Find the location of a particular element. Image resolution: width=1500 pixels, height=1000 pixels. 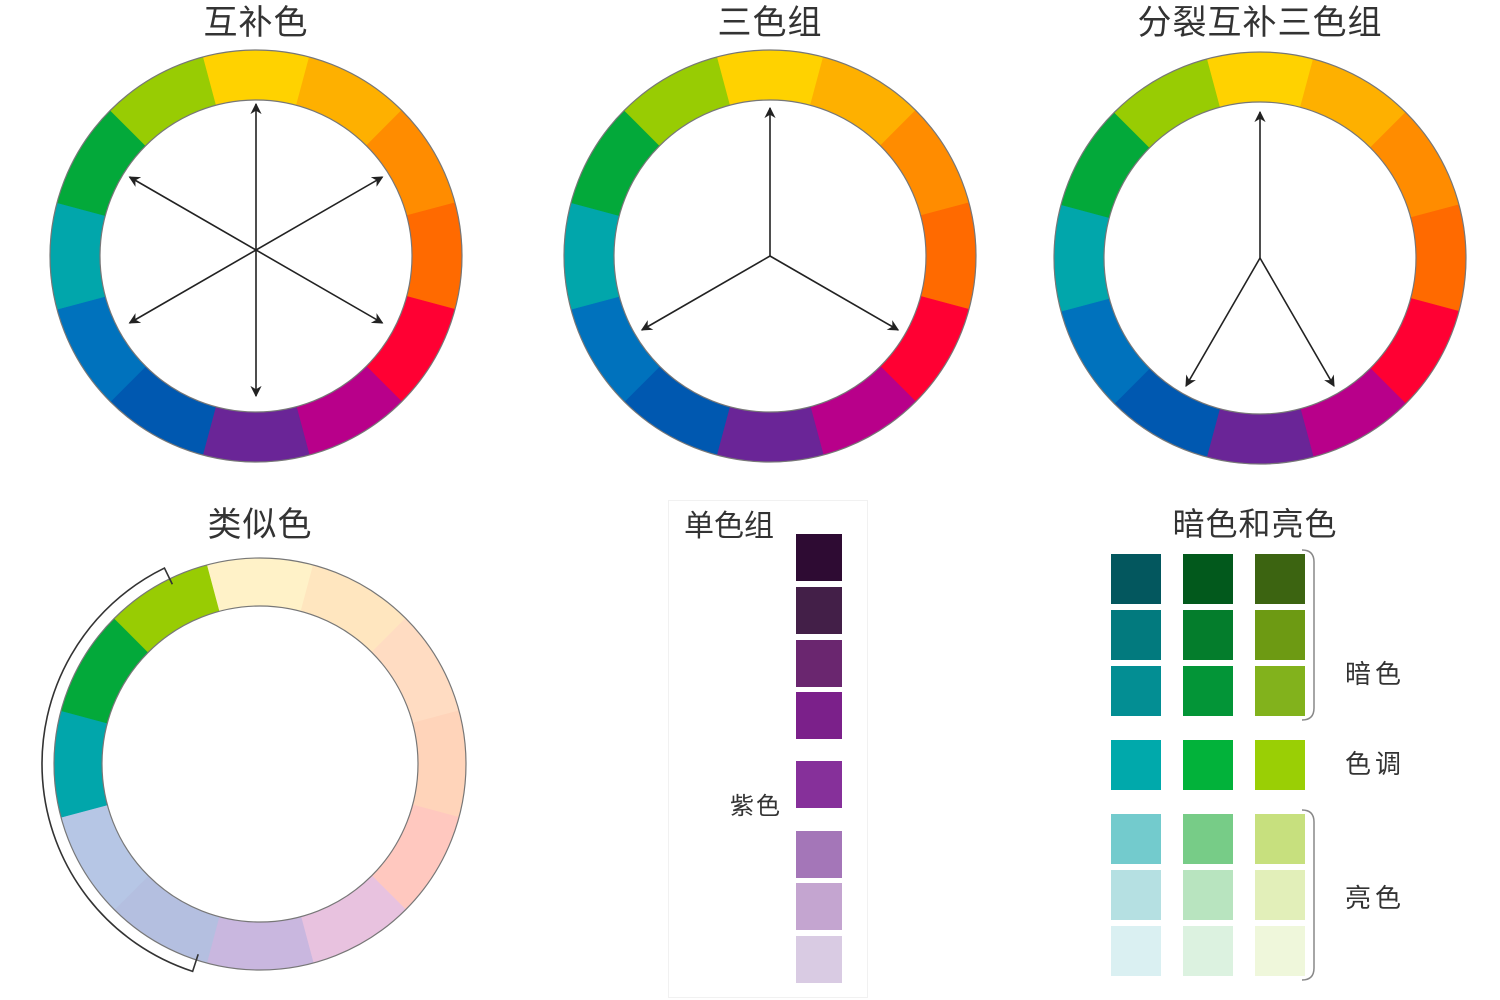

triad-outer-ring is located at coordinates (770, 256).